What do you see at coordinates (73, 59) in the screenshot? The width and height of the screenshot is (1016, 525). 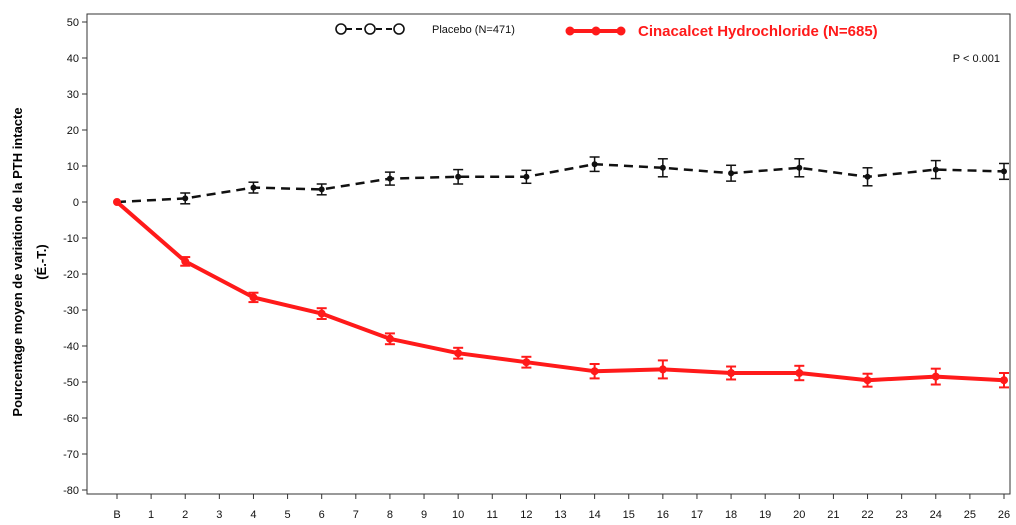 I see `y-tick-label: 40` at bounding box center [73, 59].